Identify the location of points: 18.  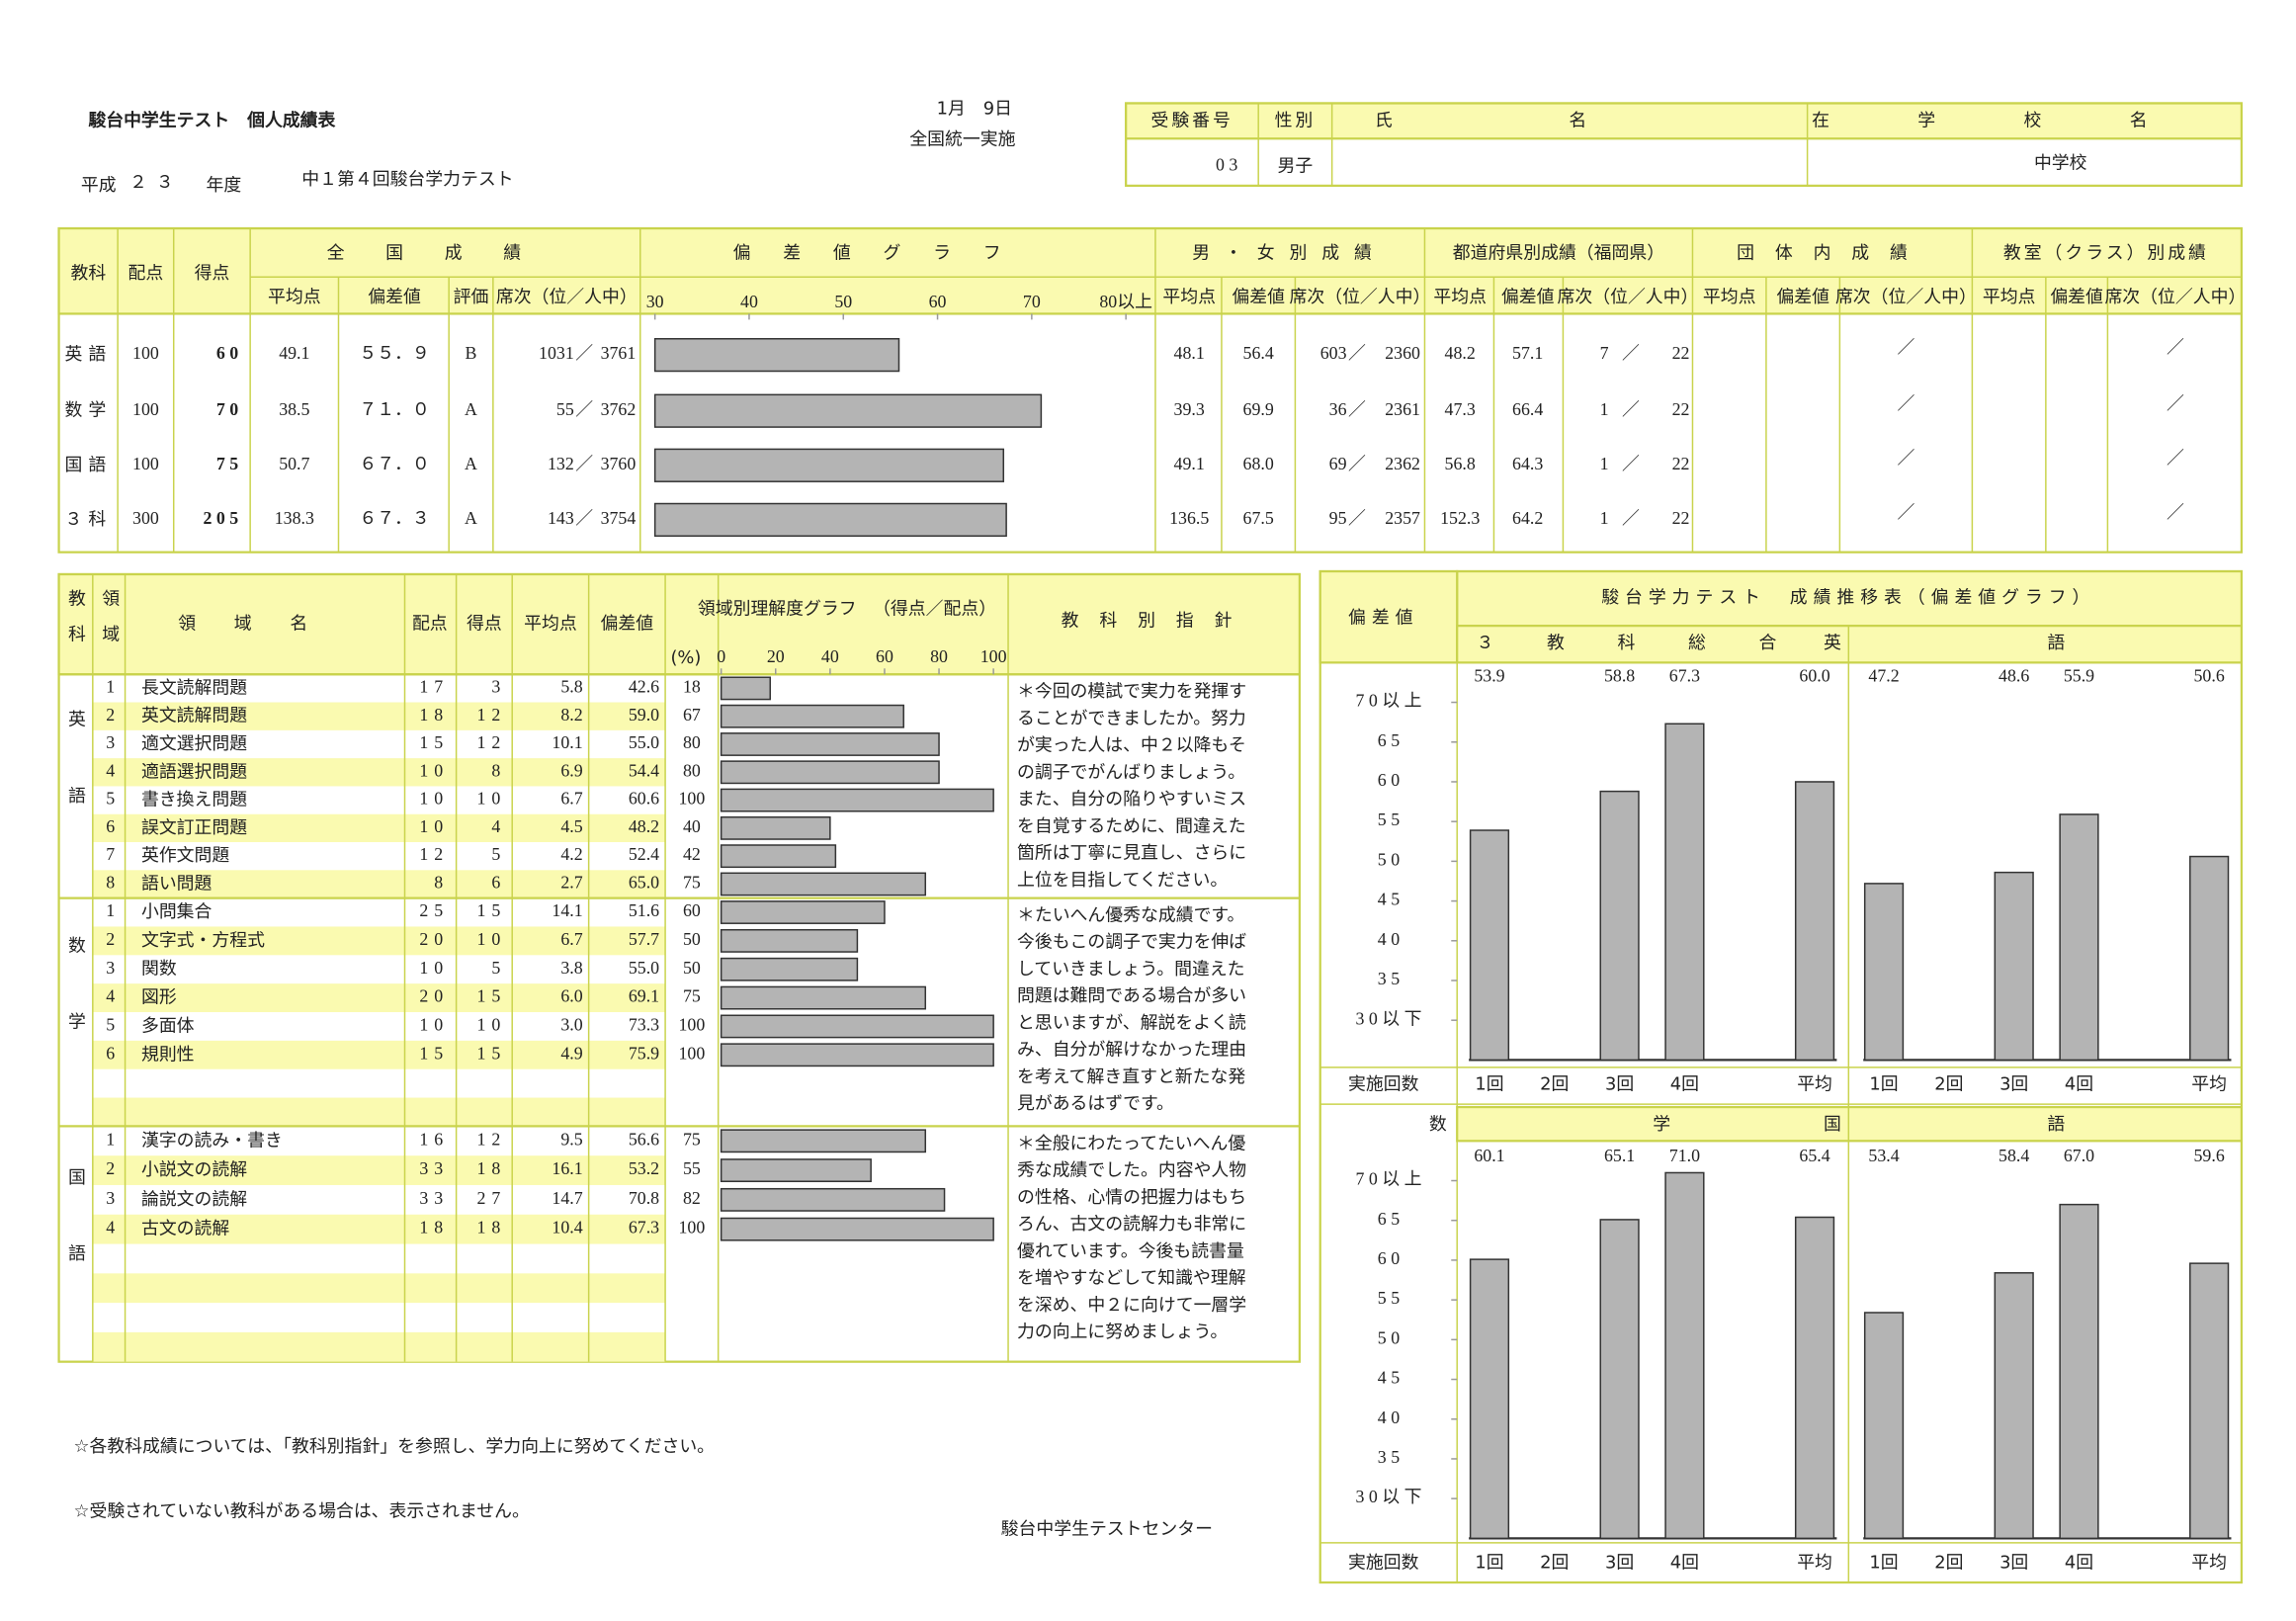
(434, 1227).